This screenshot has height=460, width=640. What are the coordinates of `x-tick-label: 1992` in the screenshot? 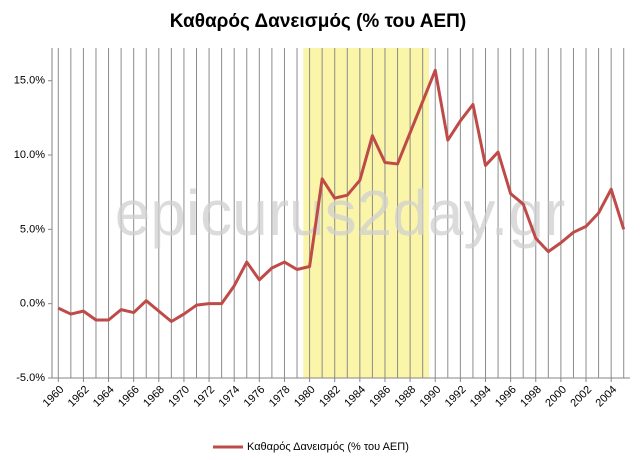 It's located at (456, 397).